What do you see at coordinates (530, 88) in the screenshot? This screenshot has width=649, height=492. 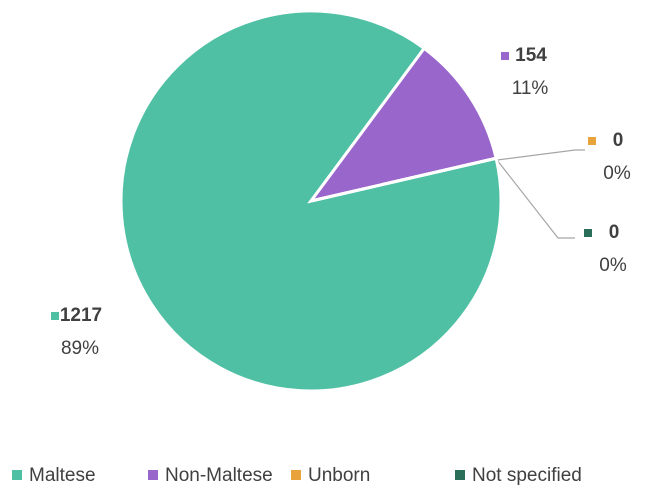 I see `data-label-percent: 11%` at bounding box center [530, 88].